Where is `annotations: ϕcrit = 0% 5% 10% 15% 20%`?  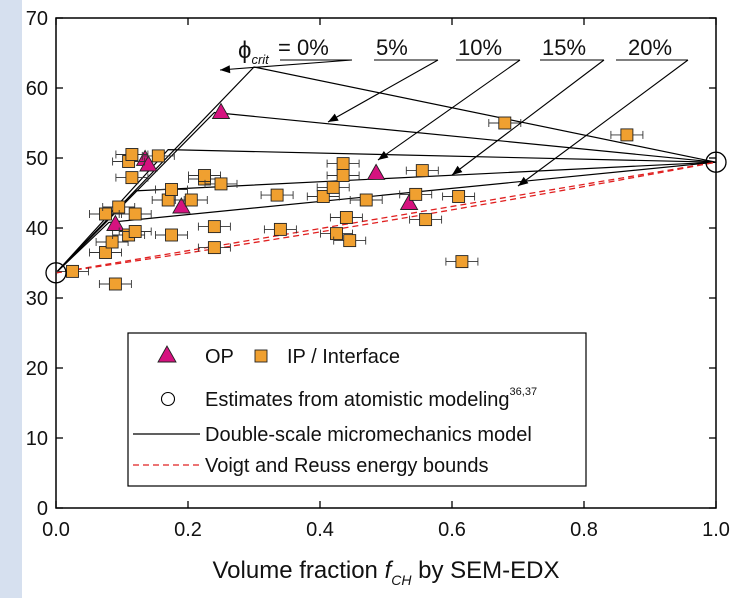
annotations: ϕcrit = 0% 5% 10% 15% 20% is located at coordinates (455, 51).